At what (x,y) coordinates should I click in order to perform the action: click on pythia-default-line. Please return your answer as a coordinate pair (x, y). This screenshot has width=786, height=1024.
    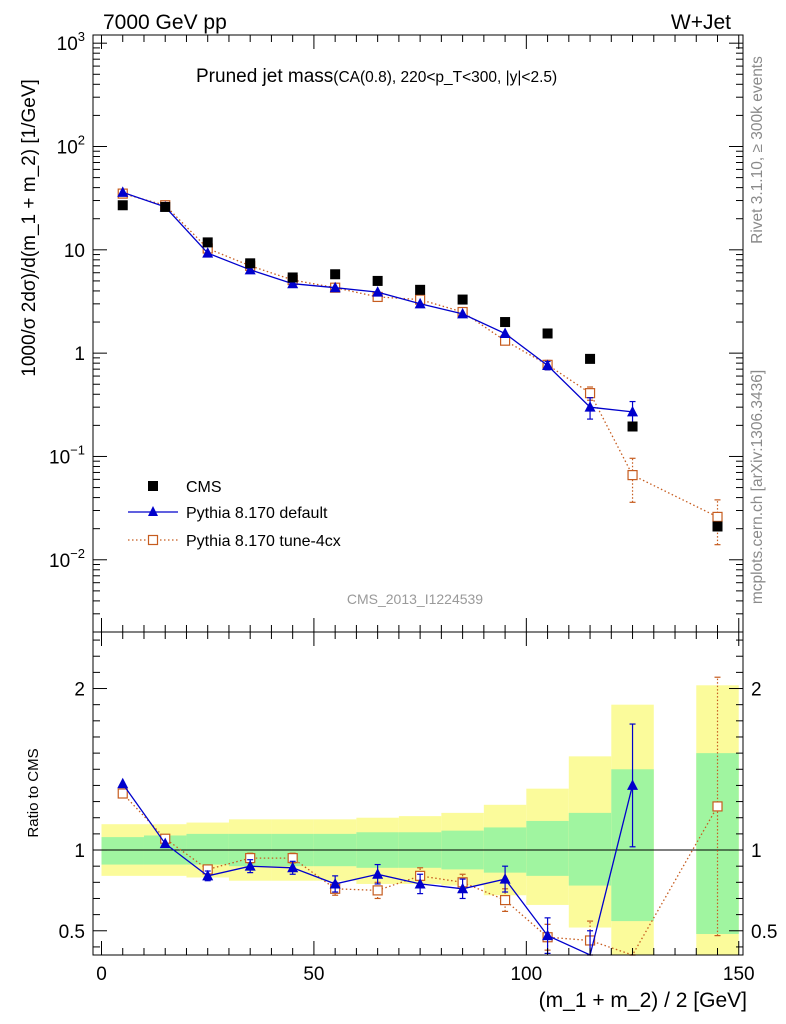
    Looking at the image, I should click on (377, 302).